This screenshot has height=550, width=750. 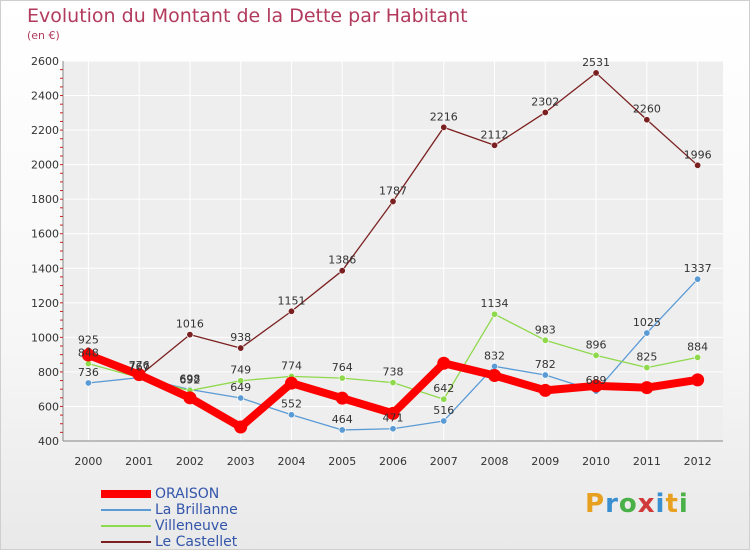 What do you see at coordinates (393, 461) in the screenshot?
I see `x-tick-label: 2006` at bounding box center [393, 461].